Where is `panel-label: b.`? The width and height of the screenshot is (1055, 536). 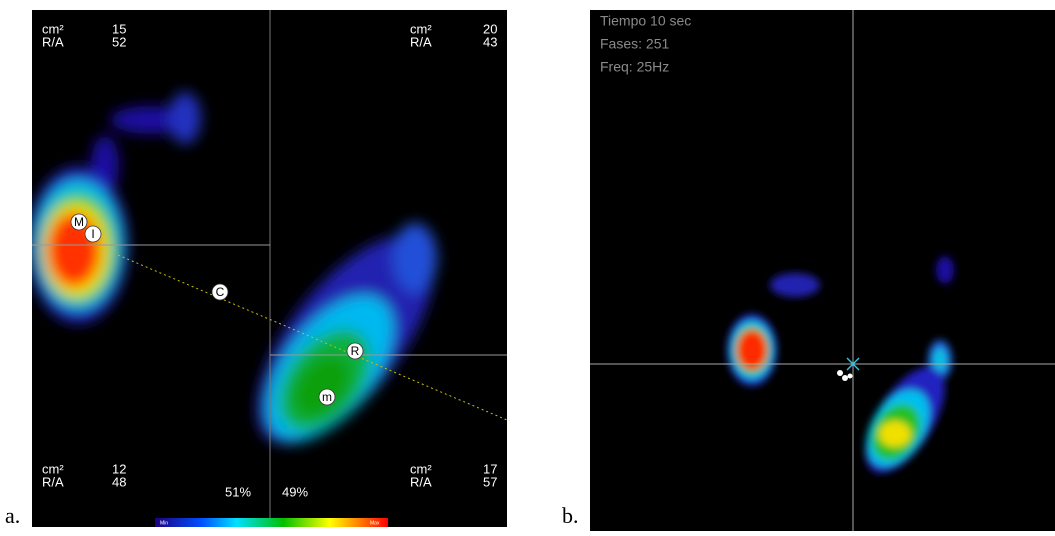
panel-label: b. is located at coordinates (570, 515).